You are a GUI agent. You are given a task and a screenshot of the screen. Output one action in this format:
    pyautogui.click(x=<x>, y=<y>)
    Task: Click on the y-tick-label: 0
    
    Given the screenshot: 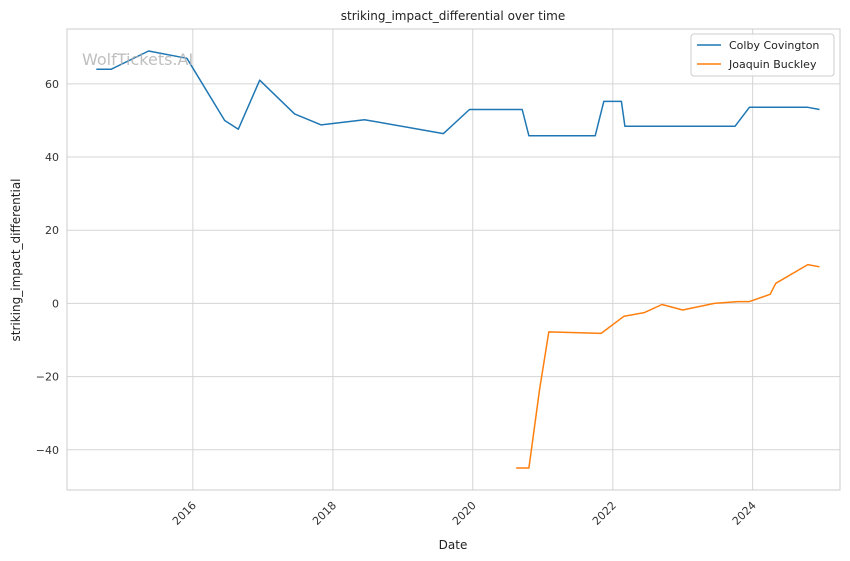 What is the action you would take?
    pyautogui.click(x=55, y=303)
    